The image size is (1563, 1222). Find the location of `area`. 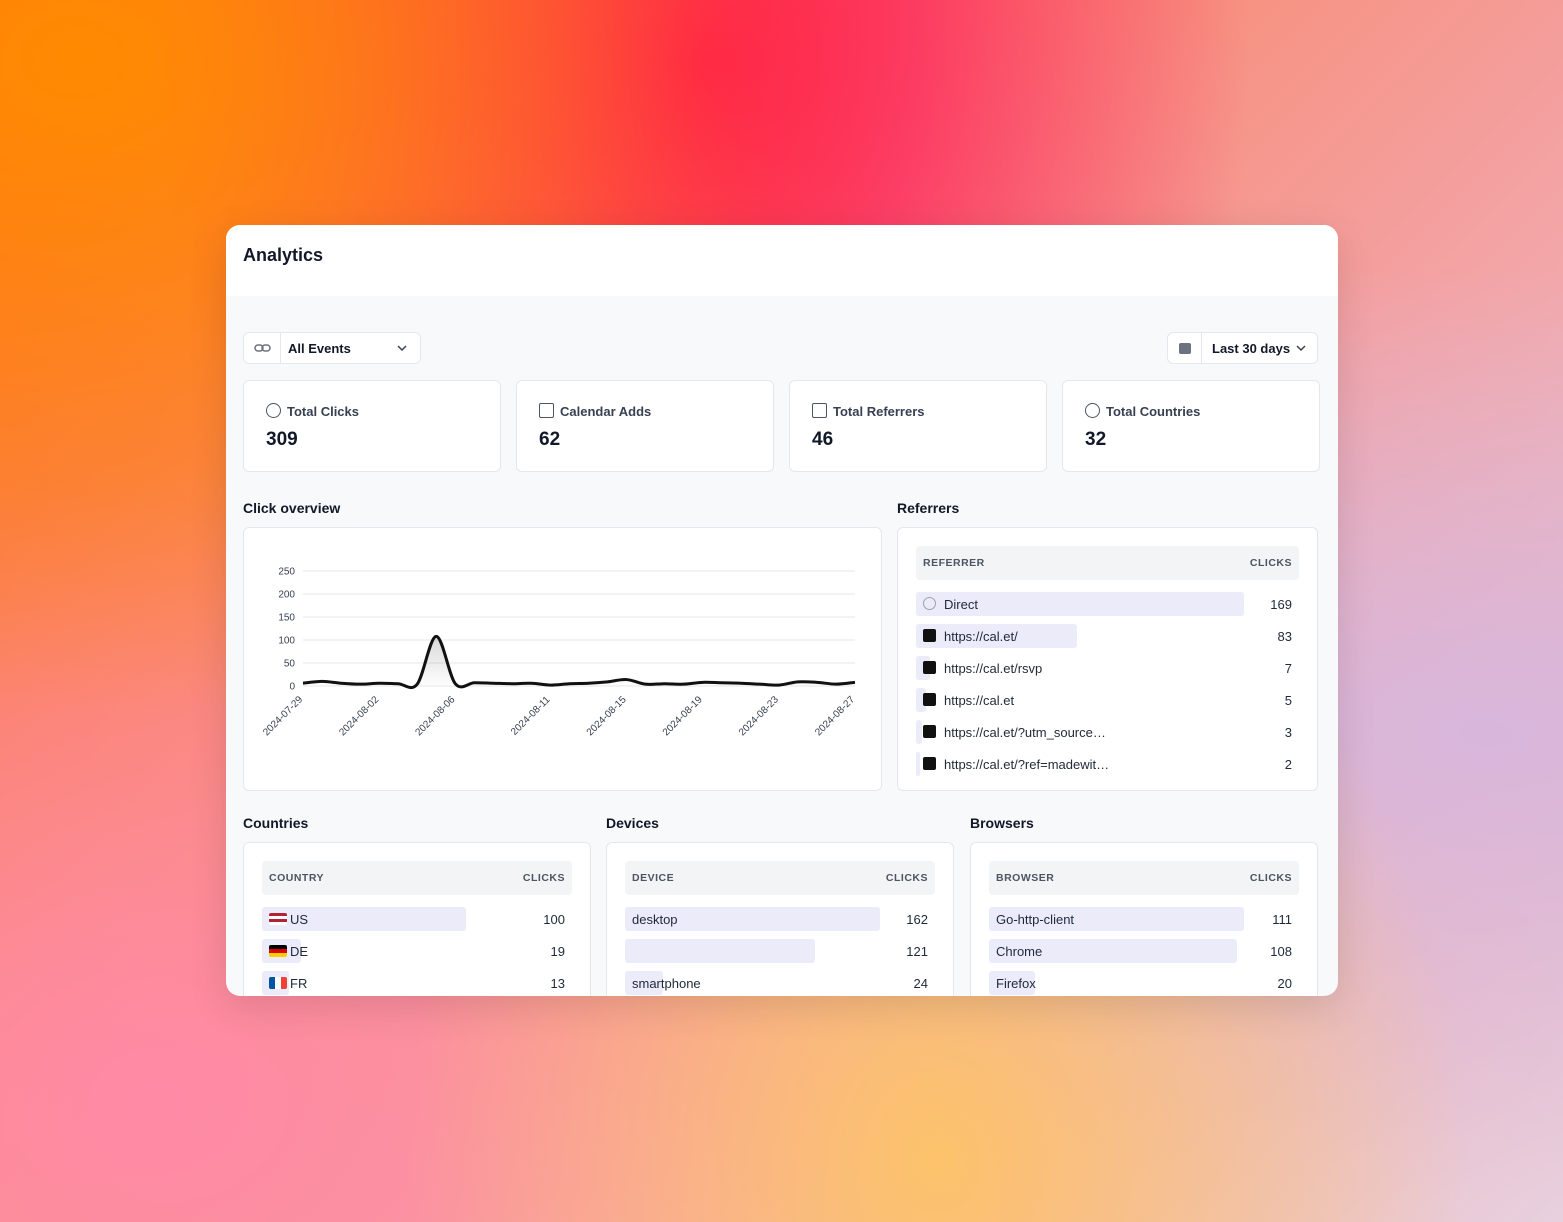

area is located at coordinates (579, 662).